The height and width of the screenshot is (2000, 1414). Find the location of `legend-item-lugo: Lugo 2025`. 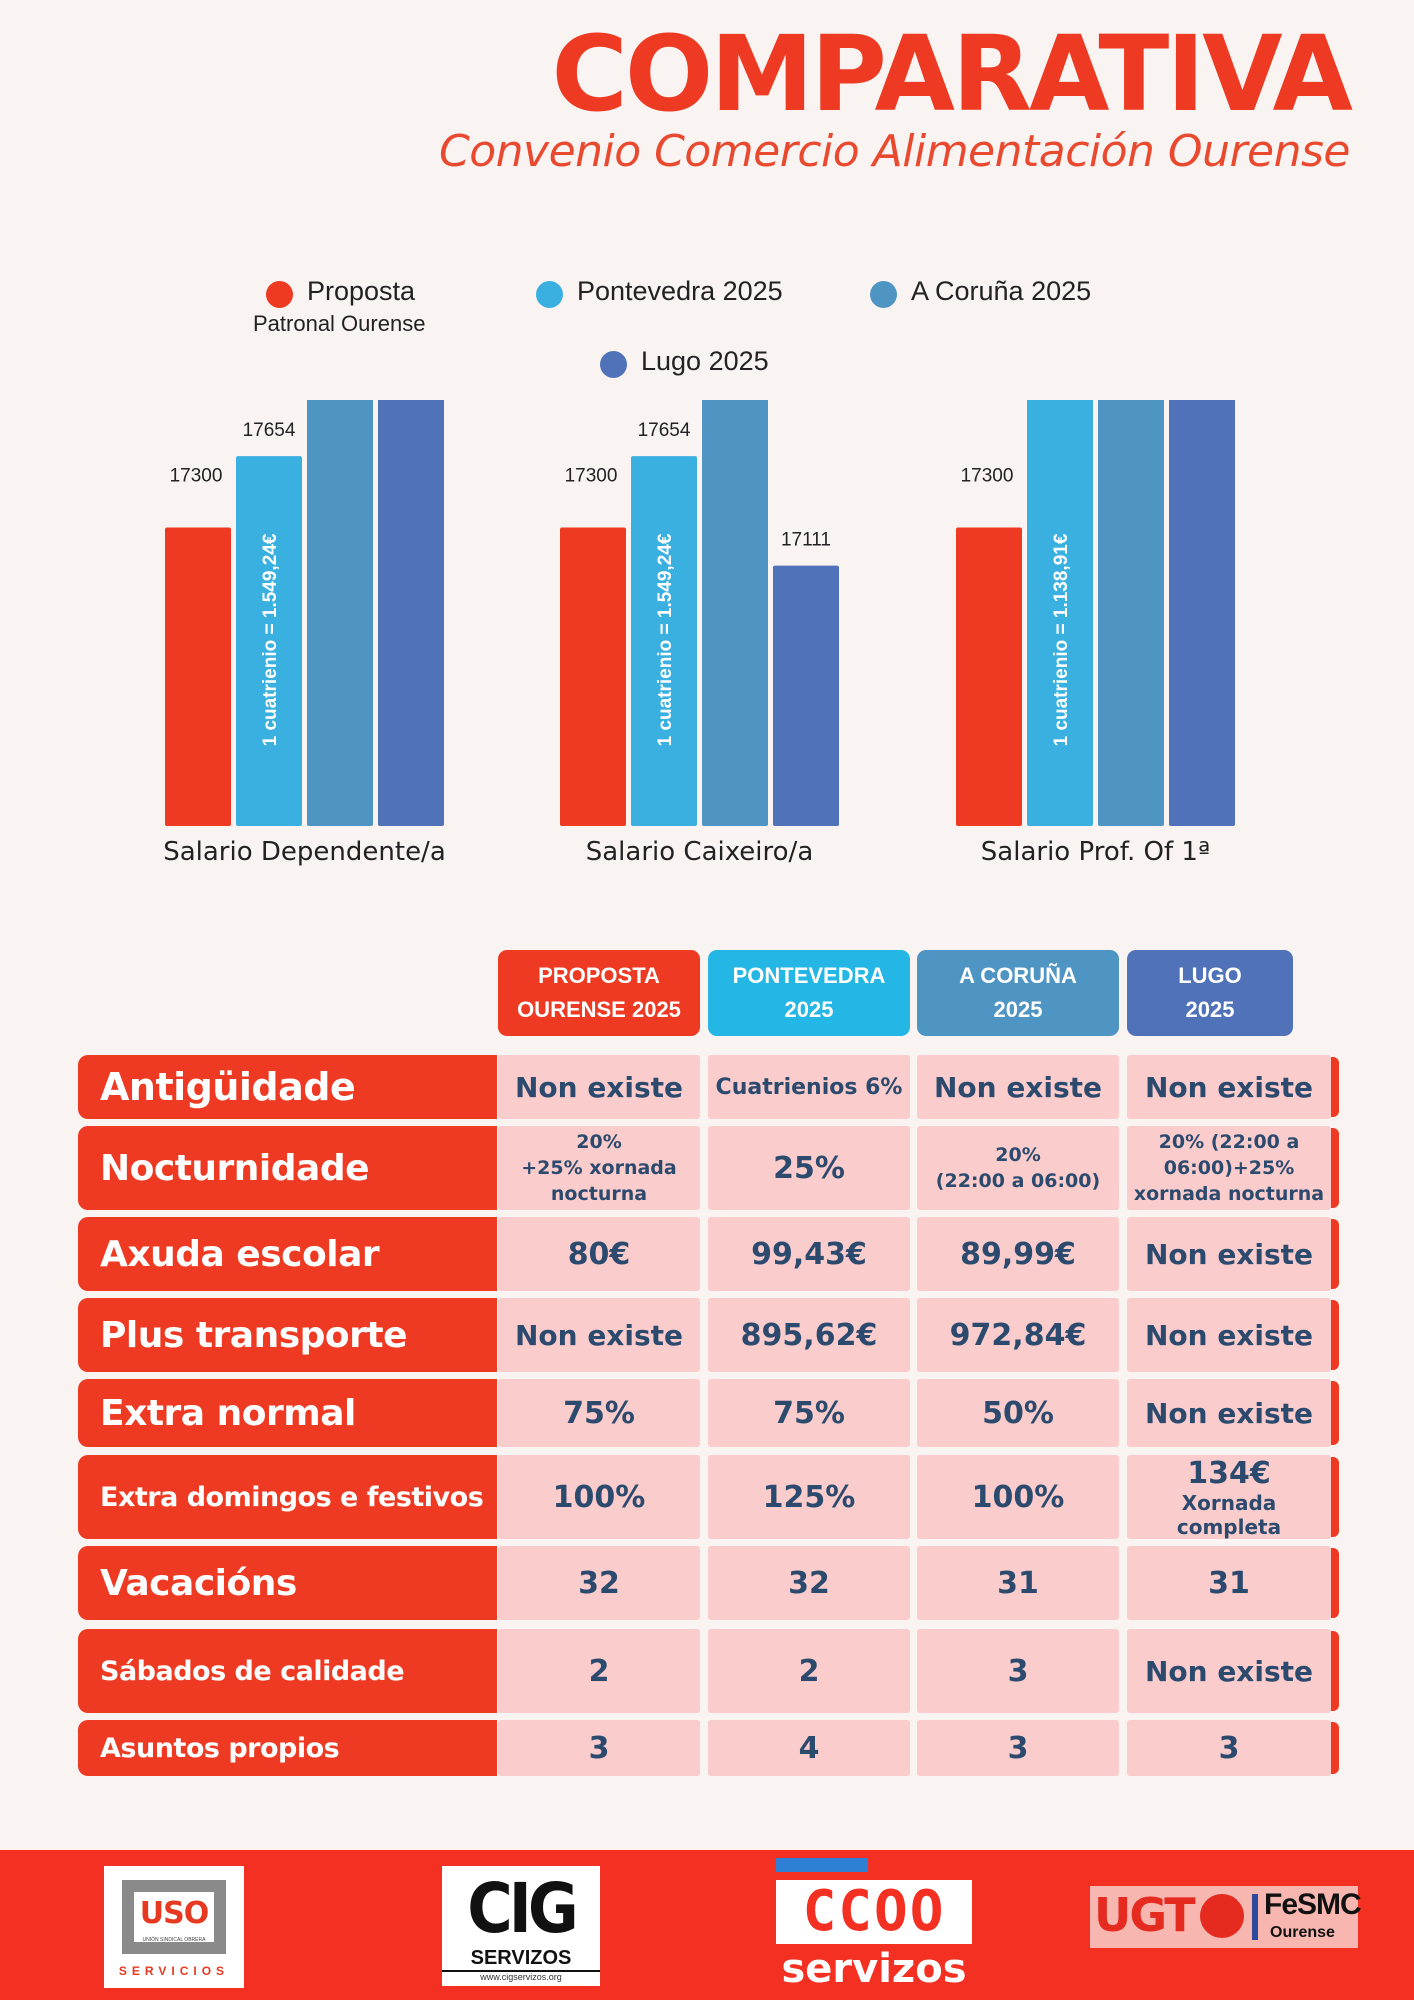

legend-item-lugo: Lugo 2025 is located at coordinates (684, 362).